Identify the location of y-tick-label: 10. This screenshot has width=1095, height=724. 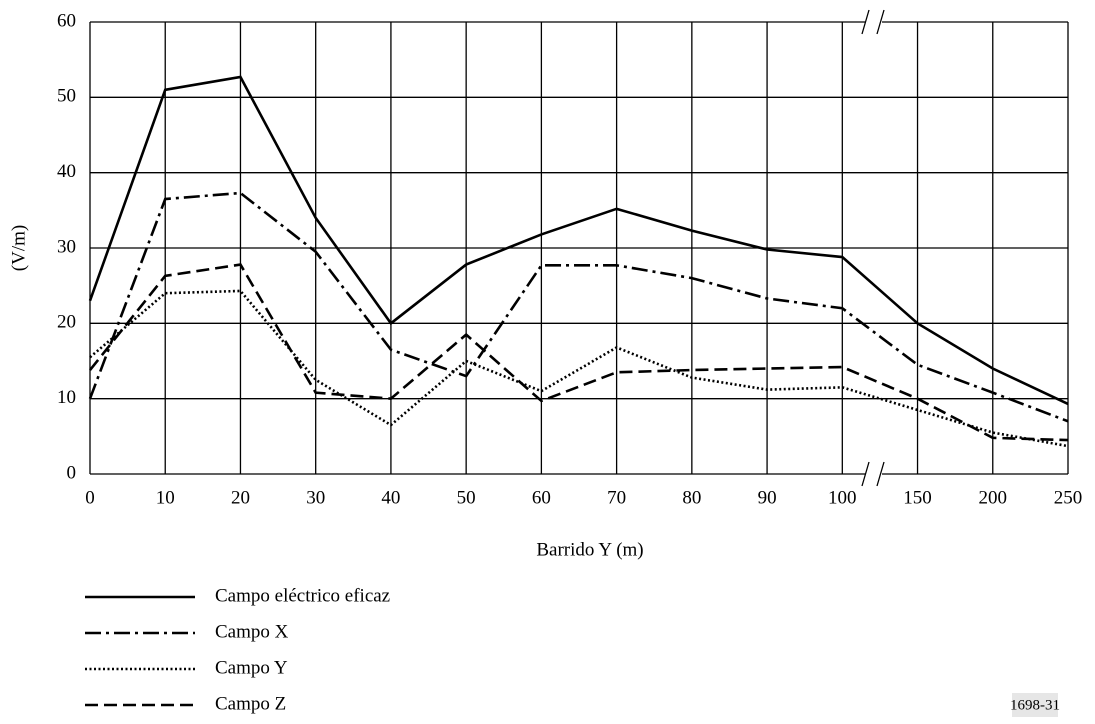
(66, 397).